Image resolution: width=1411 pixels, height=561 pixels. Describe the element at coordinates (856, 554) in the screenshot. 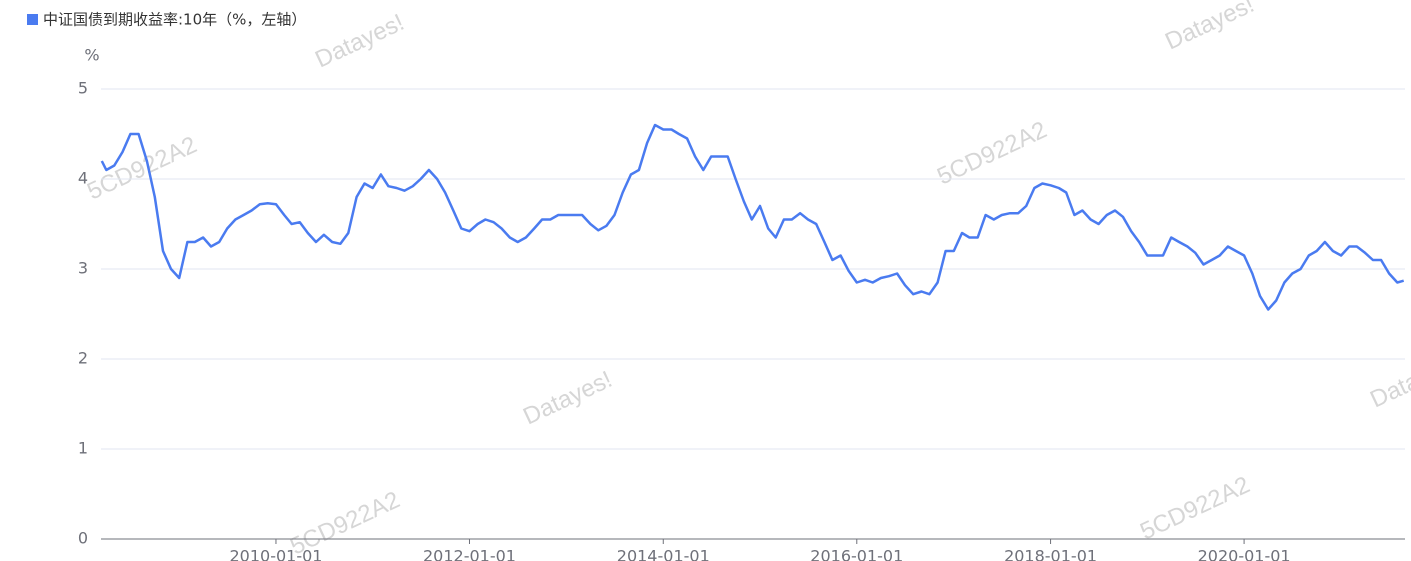

I see `x-tick-label: 2016-01-01` at that location.